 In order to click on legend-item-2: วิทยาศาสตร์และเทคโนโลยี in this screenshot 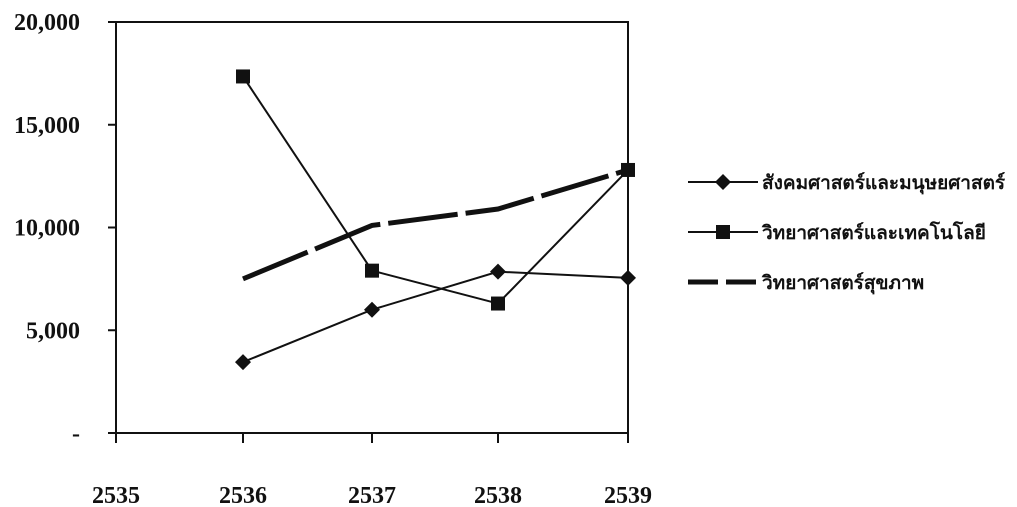, I will do `click(837, 232)`.